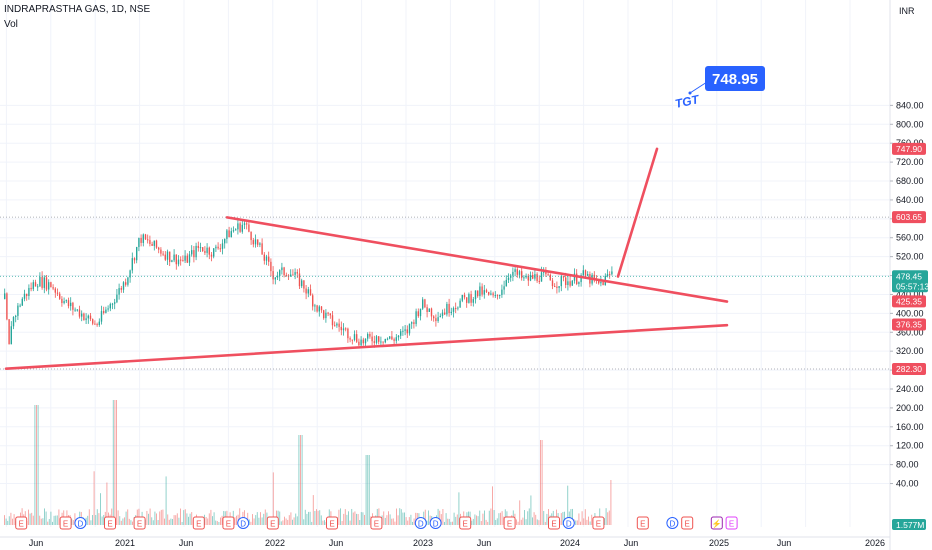 The height and width of the screenshot is (550, 932). Describe the element at coordinates (909, 369) in the screenshot. I see `price-tag` at that location.